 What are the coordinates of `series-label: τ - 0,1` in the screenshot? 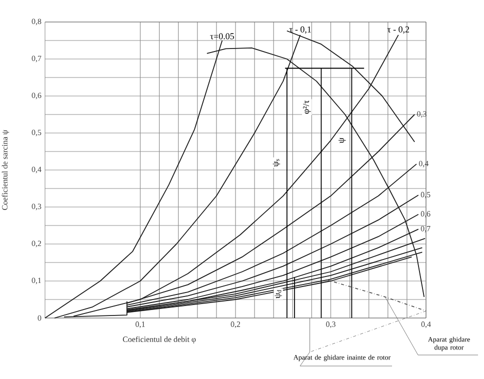 It's located at (300, 30).